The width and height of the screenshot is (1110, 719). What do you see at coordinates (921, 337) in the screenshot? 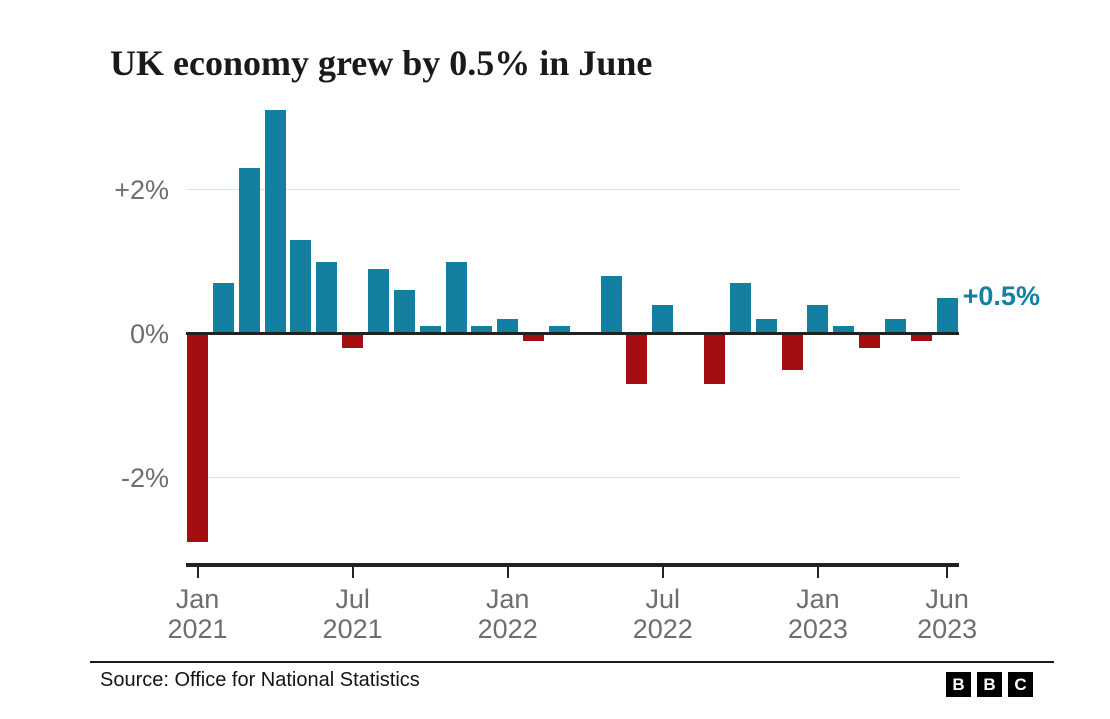
I see `bar-may-2023` at bounding box center [921, 337].